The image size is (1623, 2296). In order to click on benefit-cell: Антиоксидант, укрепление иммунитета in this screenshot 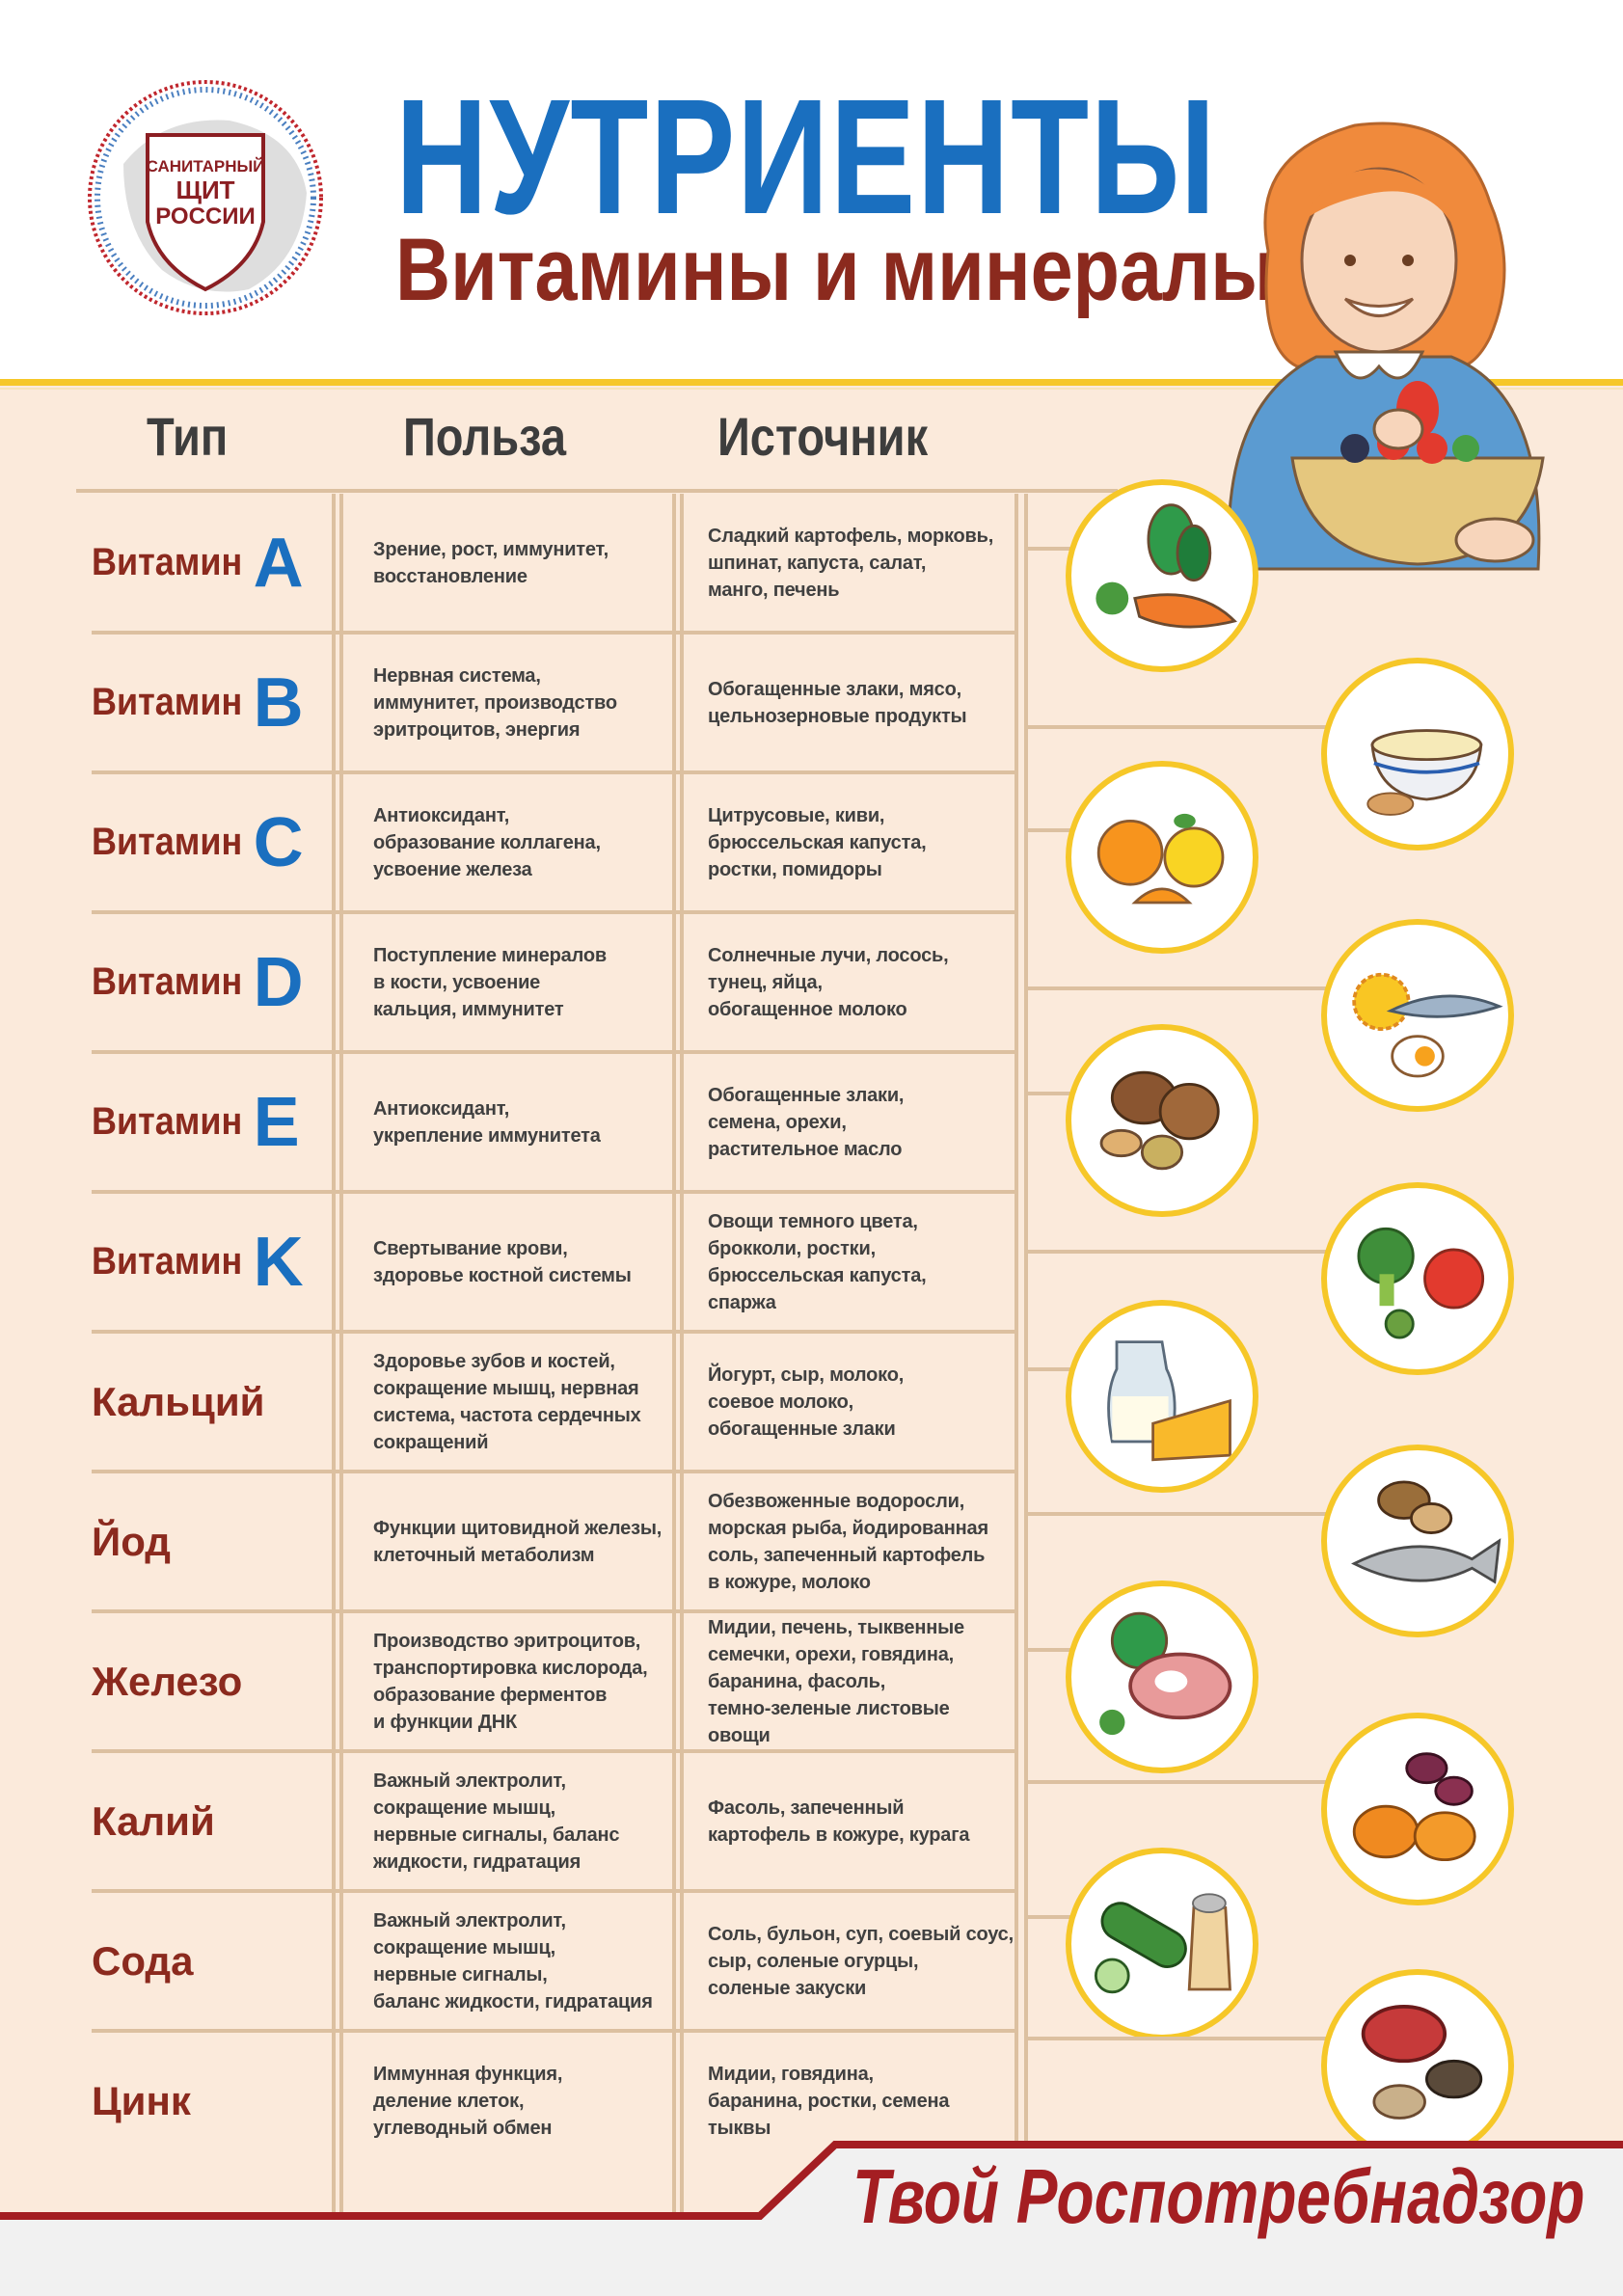, I will do `click(522, 1122)`.